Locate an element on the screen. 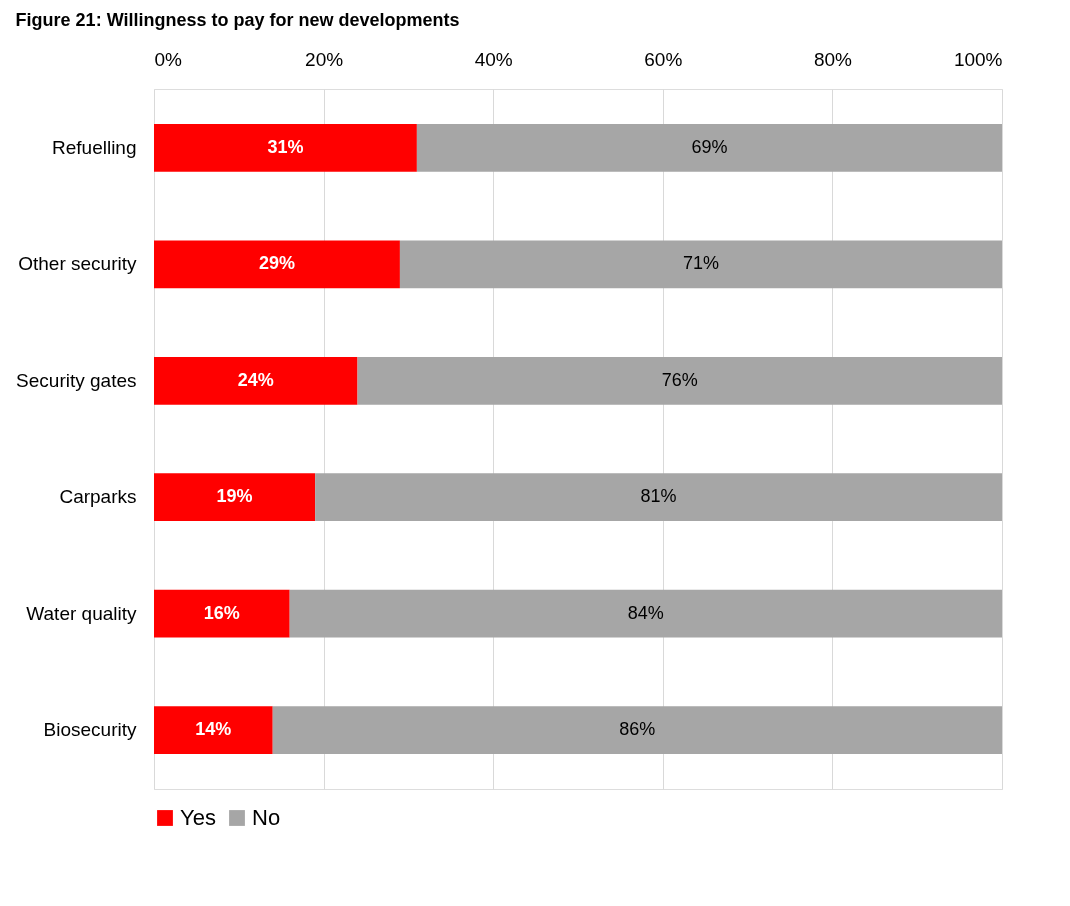 This screenshot has width=1070, height=906. x-tick-label: 100% is located at coordinates (978, 59).